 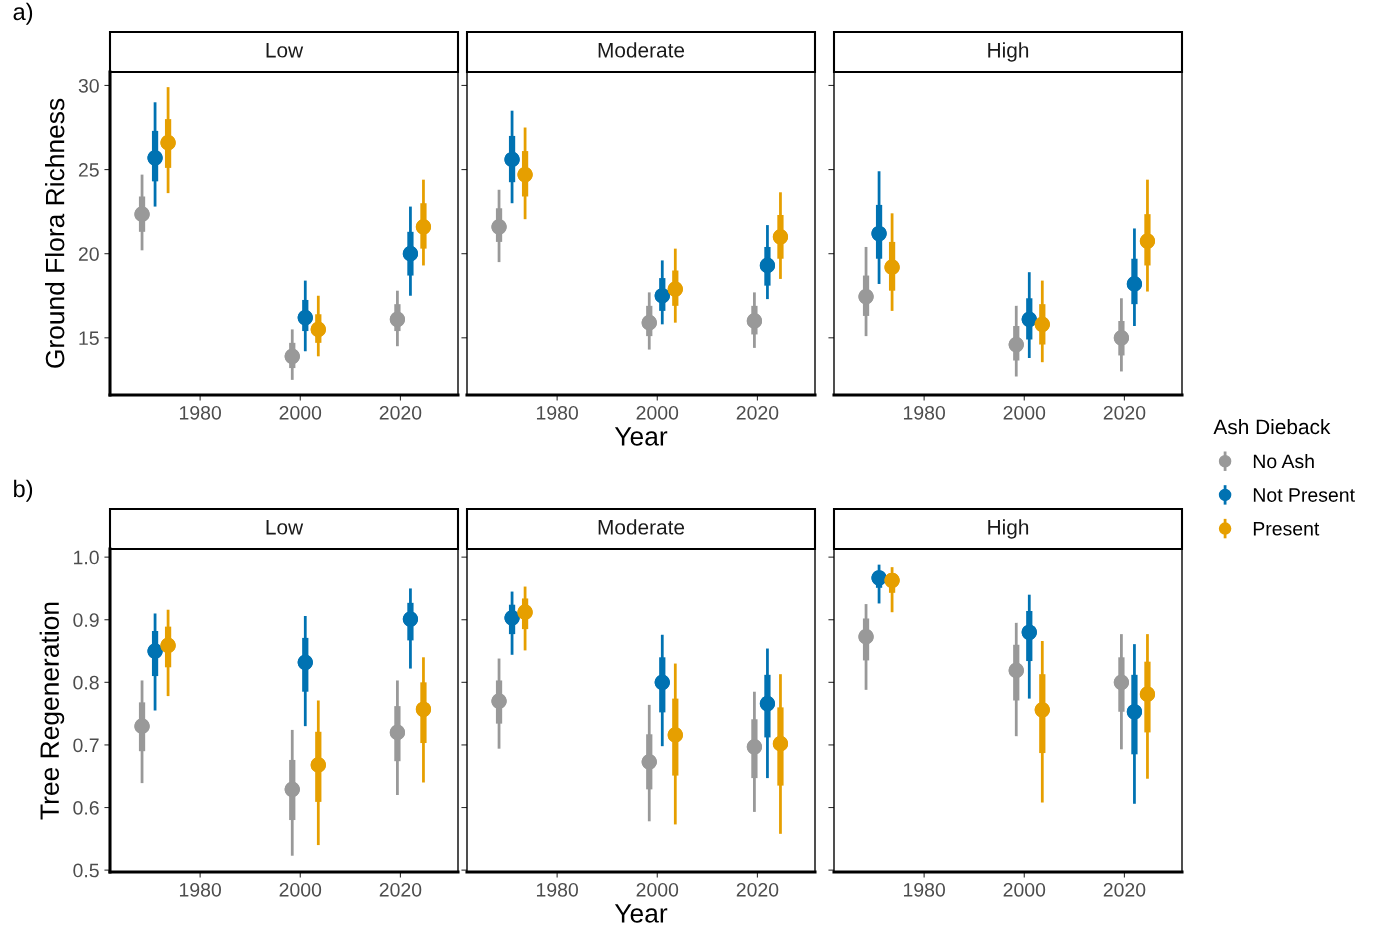 What do you see at coordinates (89, 338) in the screenshot?
I see `y-tick-label: 15` at bounding box center [89, 338].